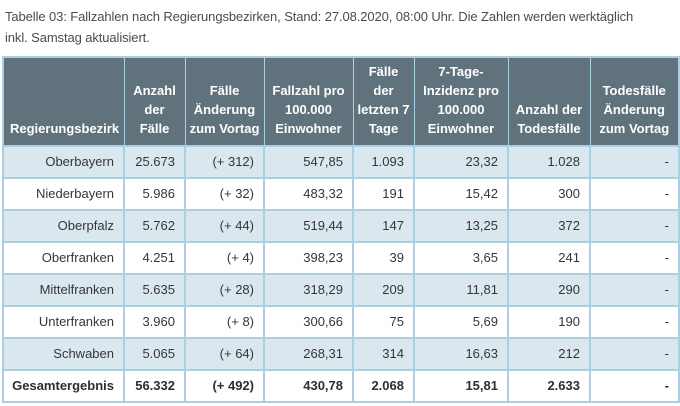  Describe the element at coordinates (154, 258) in the screenshot. I see `cell-cases: 4.251` at that location.